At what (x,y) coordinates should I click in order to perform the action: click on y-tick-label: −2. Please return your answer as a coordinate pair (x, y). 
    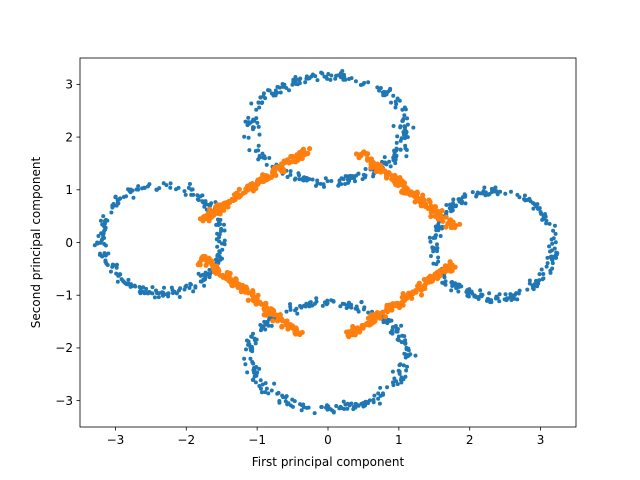
    Looking at the image, I should click on (64, 348).